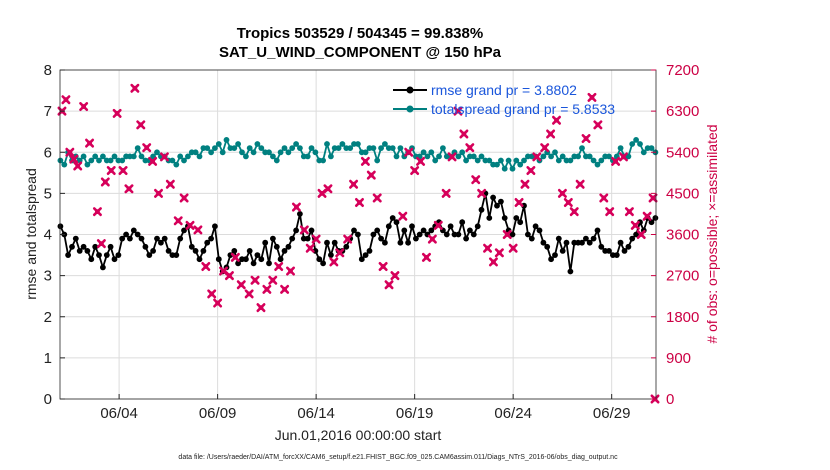 This screenshot has width=830, height=470. What do you see at coordinates (48, 152) in the screenshot?
I see `y-tick-label: 6` at bounding box center [48, 152].